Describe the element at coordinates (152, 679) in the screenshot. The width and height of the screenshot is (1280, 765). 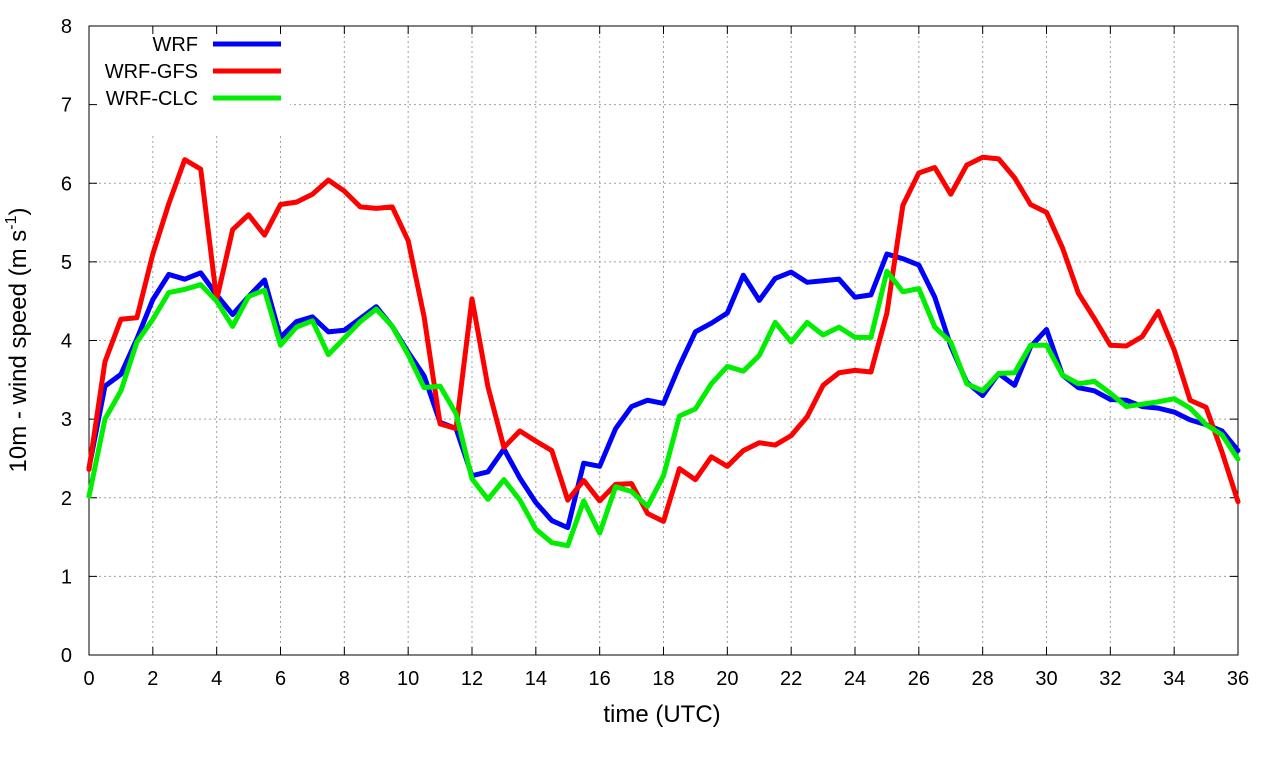
I see `x-tick-label: 2` at that location.